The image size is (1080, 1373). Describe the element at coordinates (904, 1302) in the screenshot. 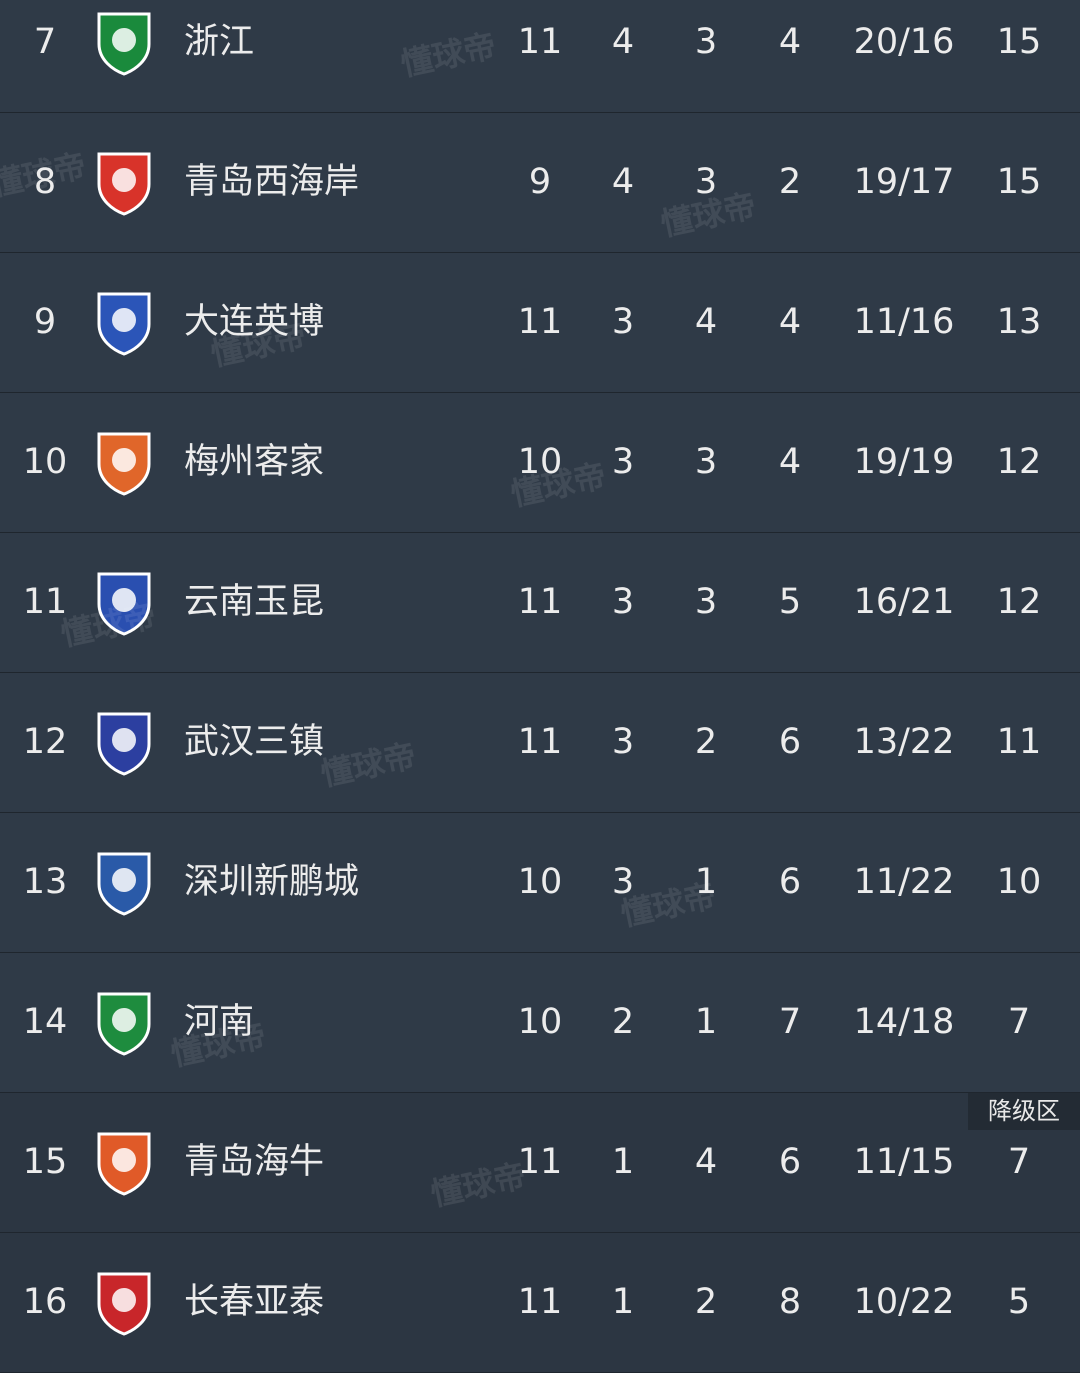

I see `goals: 10/22` at that location.